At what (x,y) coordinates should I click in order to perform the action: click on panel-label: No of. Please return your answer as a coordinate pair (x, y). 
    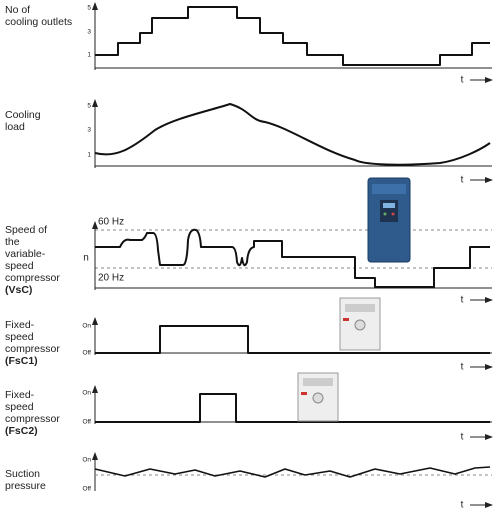
    Looking at the image, I should click on (17, 10).